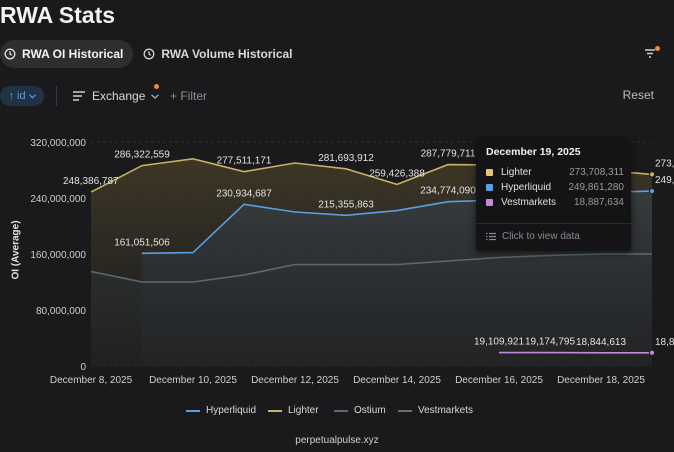 The height and width of the screenshot is (452, 674). Describe the element at coordinates (371, 268) in the screenshot. I see `series-line-ostium` at that location.